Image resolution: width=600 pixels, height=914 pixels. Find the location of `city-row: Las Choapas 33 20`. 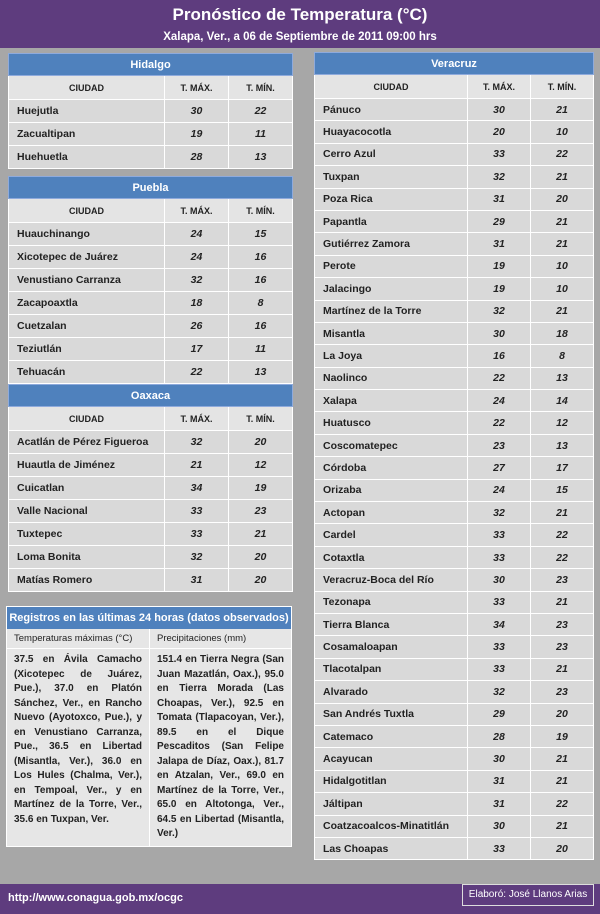

city-row: Las Choapas 33 20 is located at coordinates (454, 848).